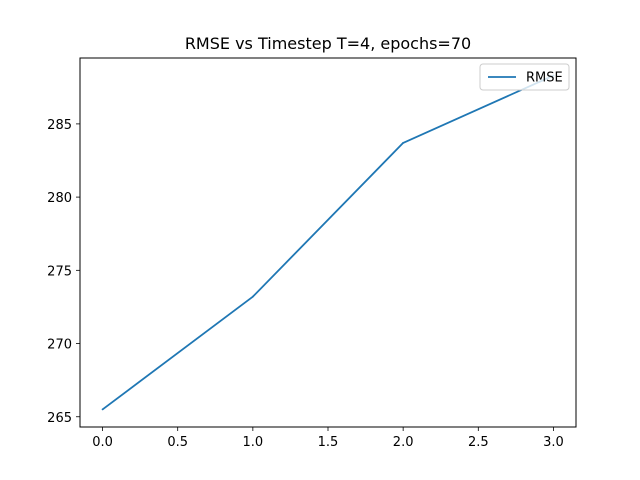 This screenshot has width=640, height=480. Describe the element at coordinates (544, 78) in the screenshot. I see `legend-label: RMSE` at that location.